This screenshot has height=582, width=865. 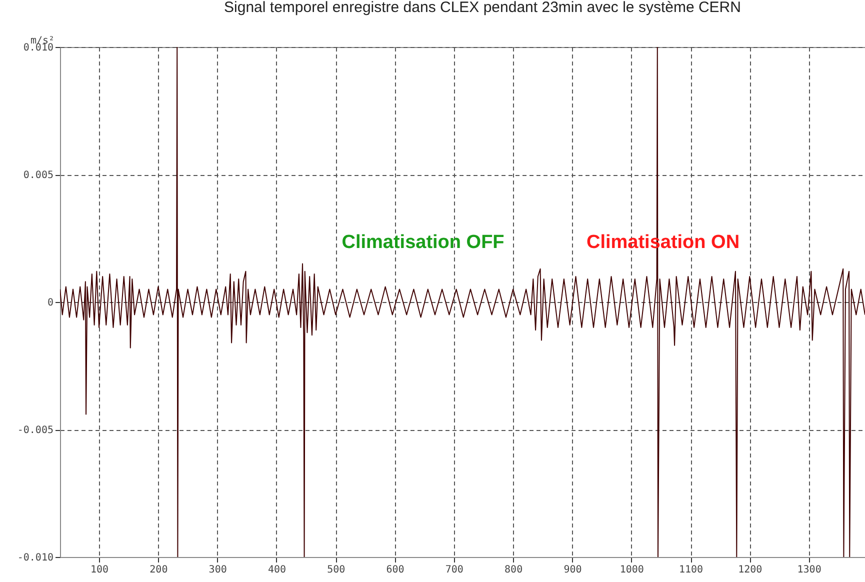 I want to click on x-tick-label: 200, so click(x=159, y=570).